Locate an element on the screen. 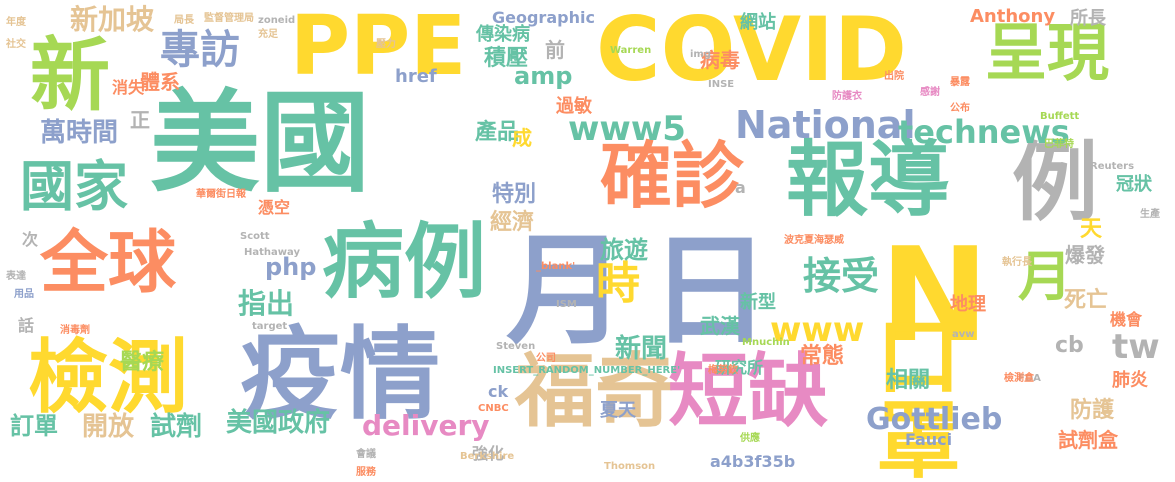 This screenshot has height=482, width=1175. cloud-word: 產品 is located at coordinates (497, 132).